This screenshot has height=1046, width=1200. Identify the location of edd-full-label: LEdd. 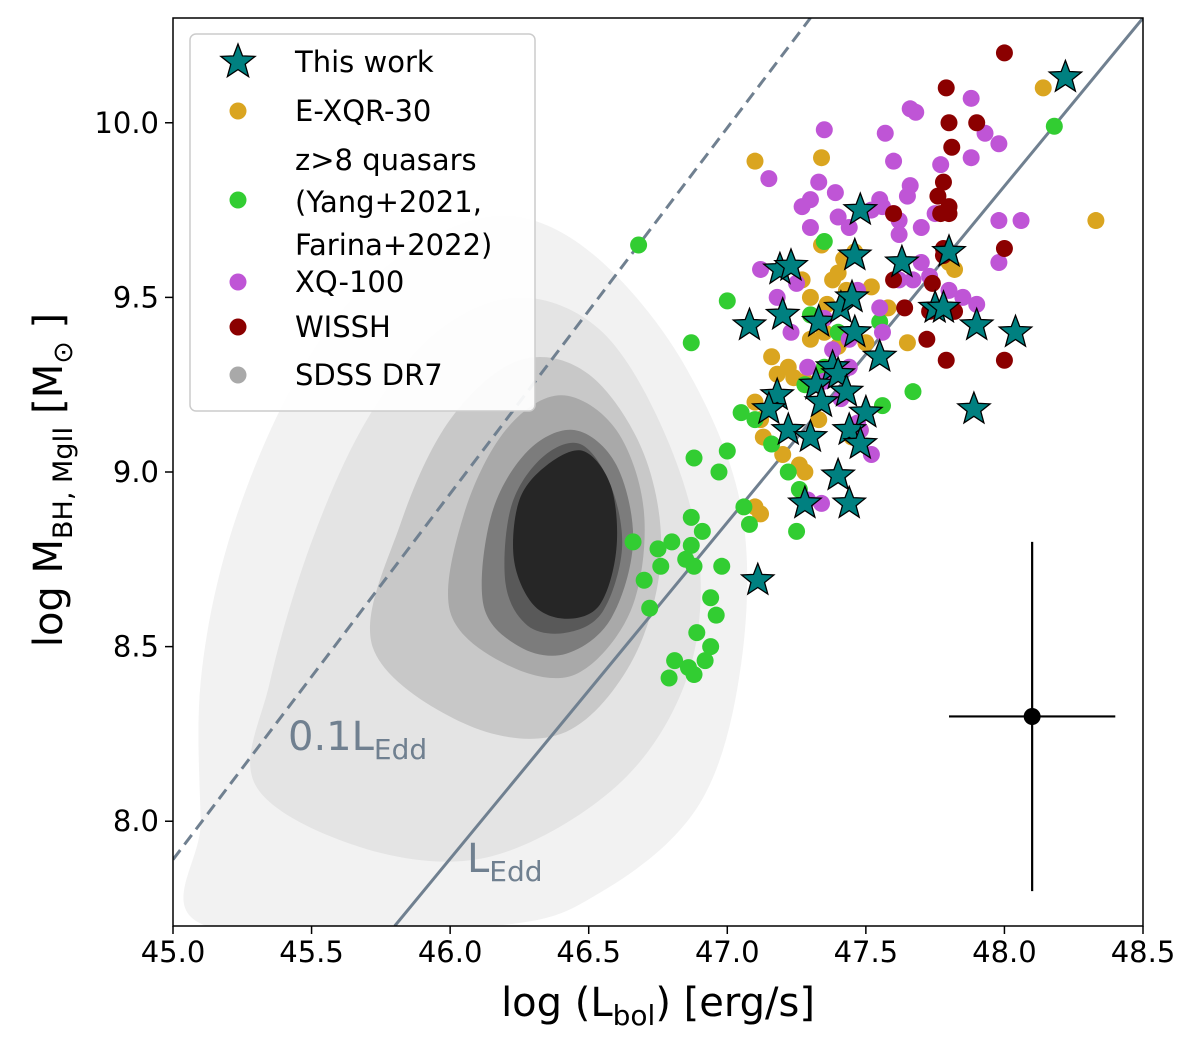
(505, 862).